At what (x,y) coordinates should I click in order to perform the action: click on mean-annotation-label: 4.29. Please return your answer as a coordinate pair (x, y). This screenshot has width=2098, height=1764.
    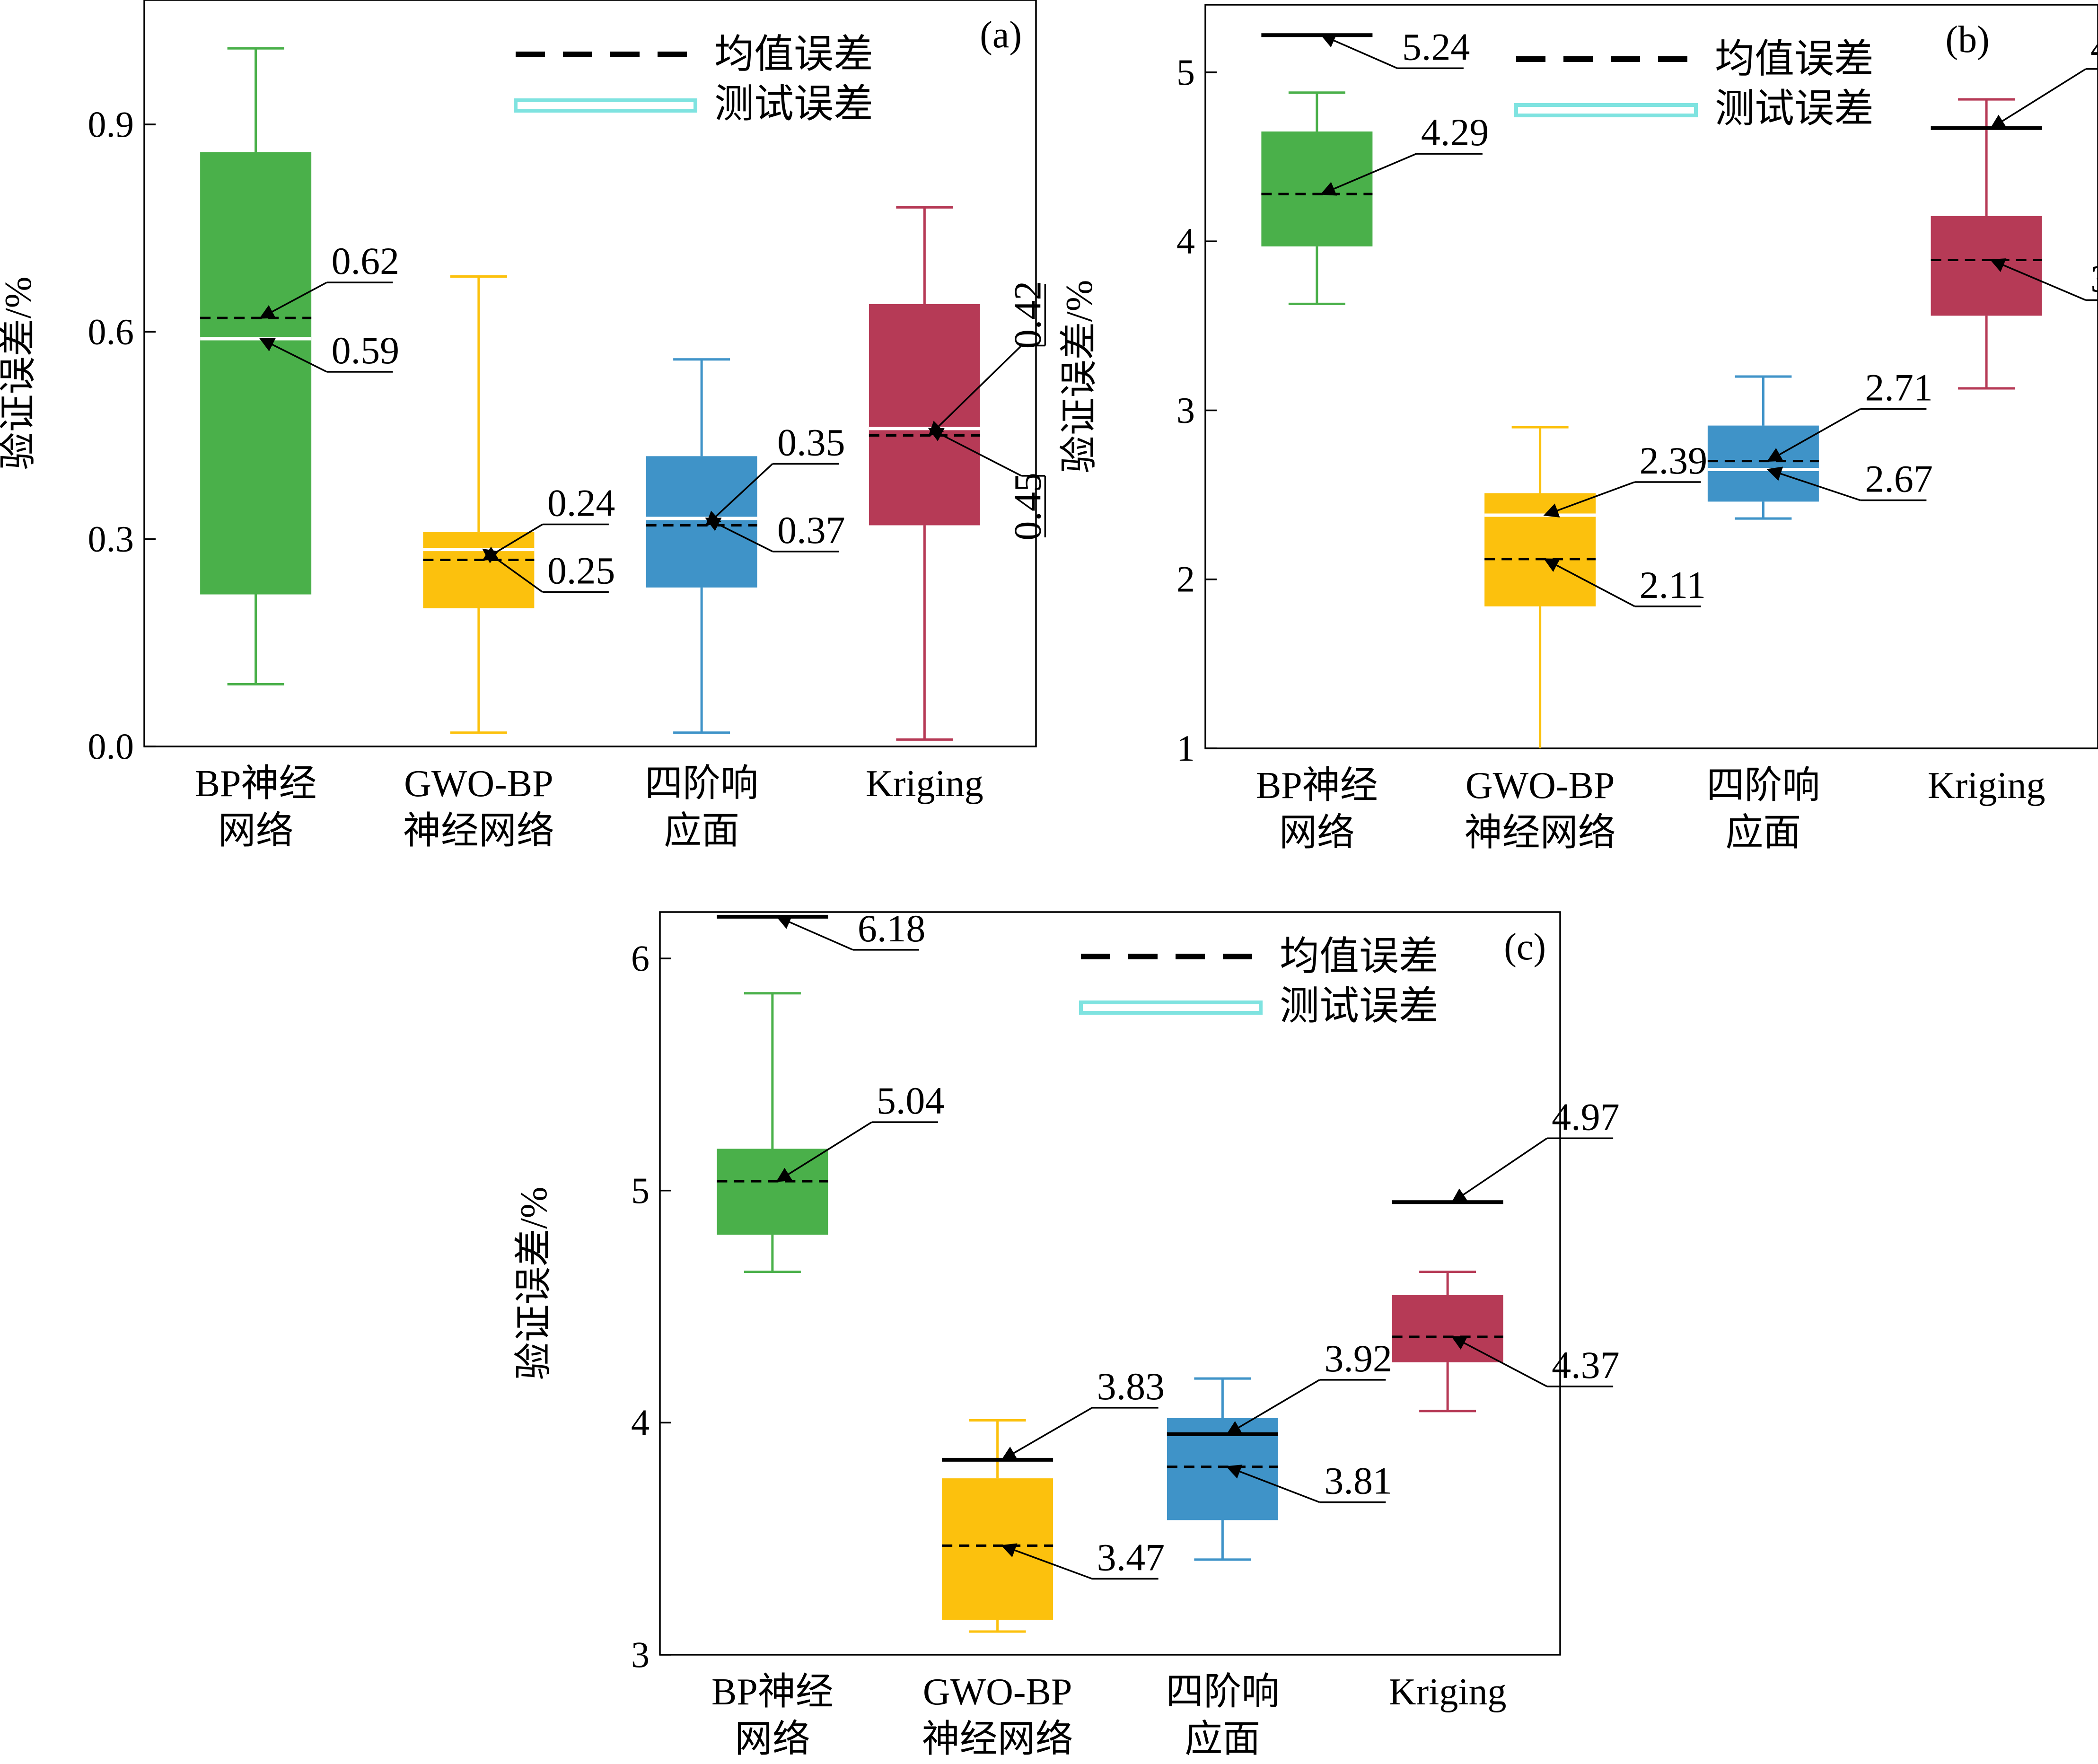
    Looking at the image, I should click on (1455, 132).